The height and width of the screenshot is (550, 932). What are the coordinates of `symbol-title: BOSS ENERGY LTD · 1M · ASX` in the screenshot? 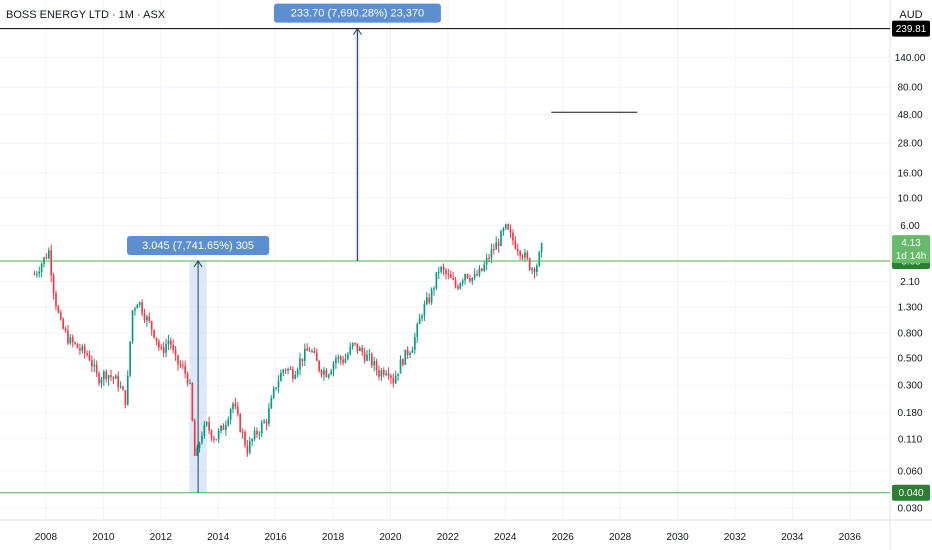 It's located at (86, 15).